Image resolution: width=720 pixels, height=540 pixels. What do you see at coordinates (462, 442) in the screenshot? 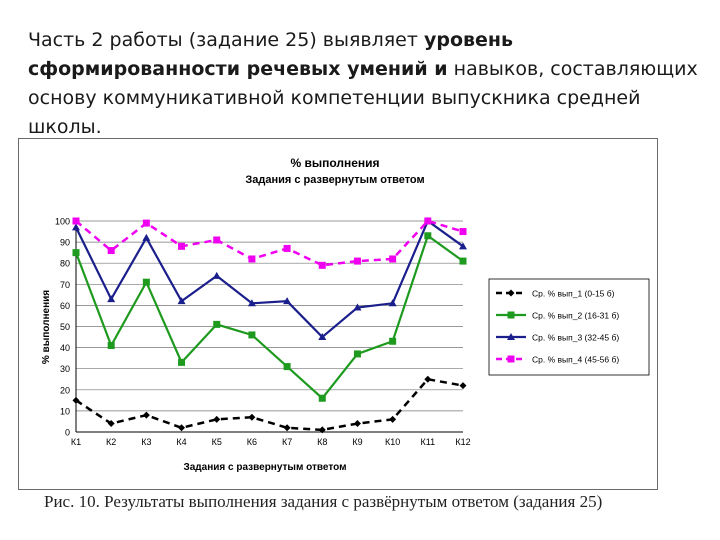
I see `x-tick-label: К12` at bounding box center [462, 442].